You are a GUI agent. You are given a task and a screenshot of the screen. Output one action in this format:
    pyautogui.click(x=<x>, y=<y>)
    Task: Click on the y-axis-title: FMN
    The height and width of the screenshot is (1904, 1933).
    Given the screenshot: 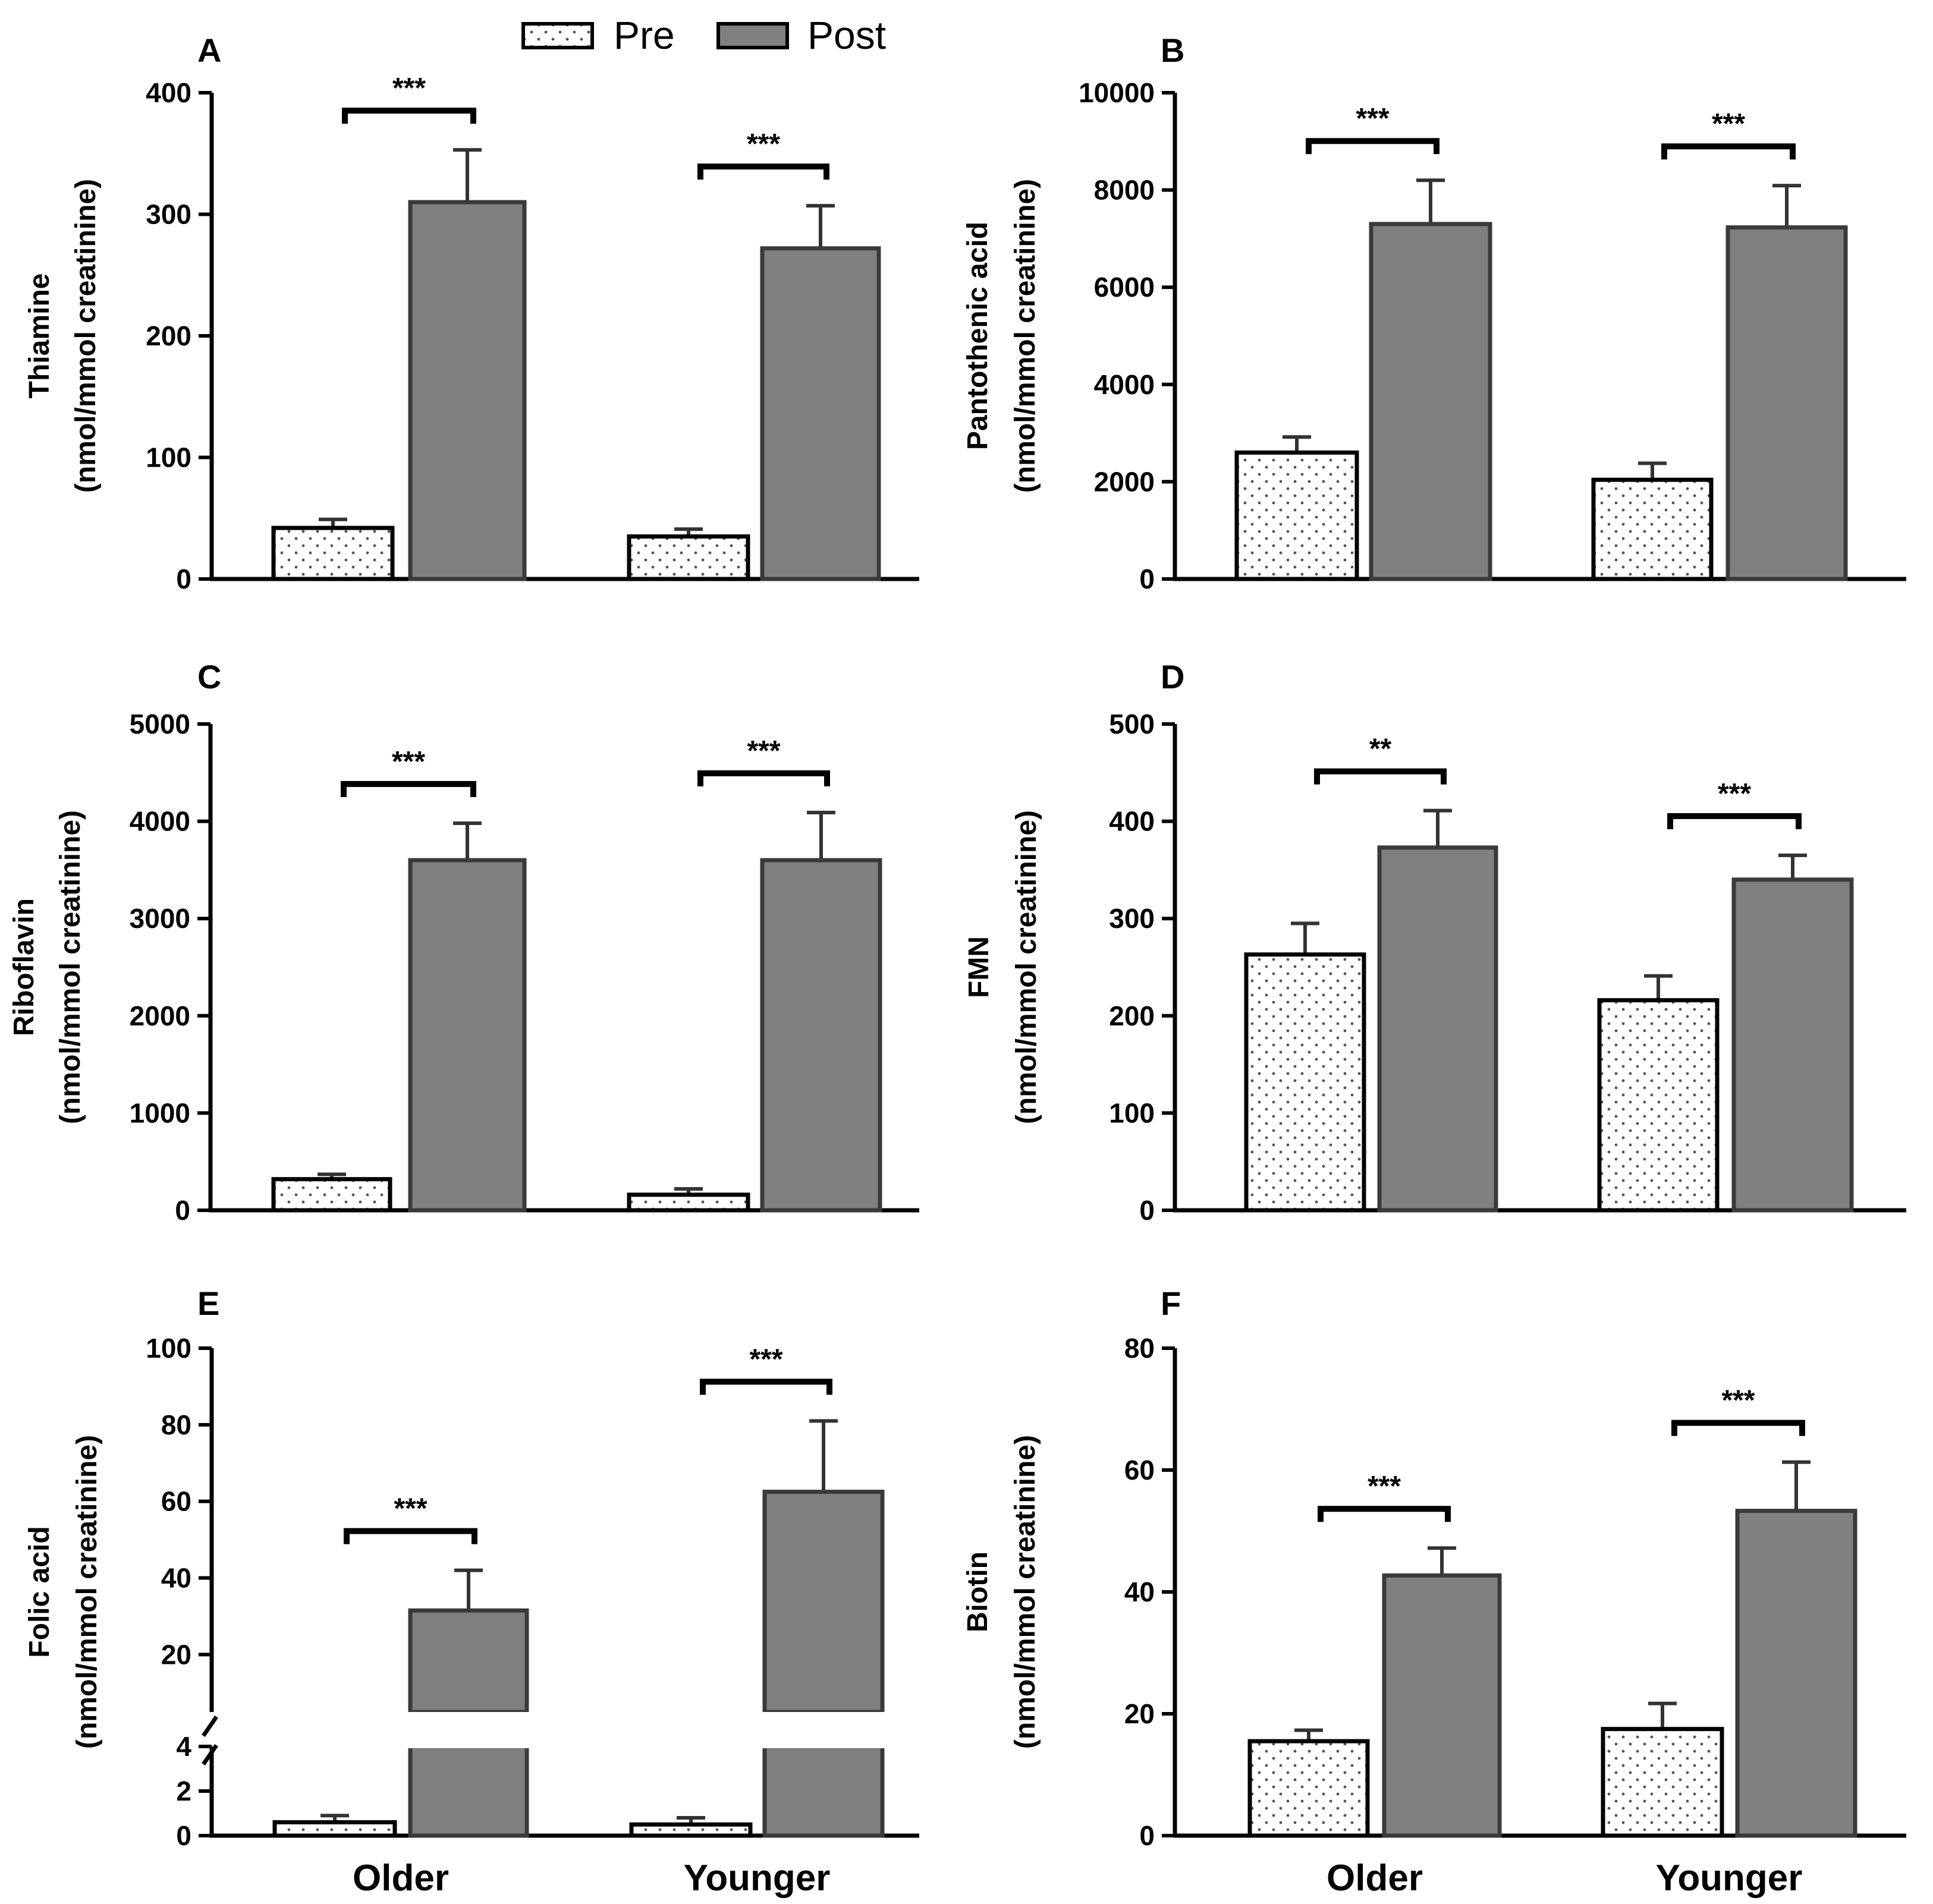 What is the action you would take?
    pyautogui.click(x=979, y=967)
    